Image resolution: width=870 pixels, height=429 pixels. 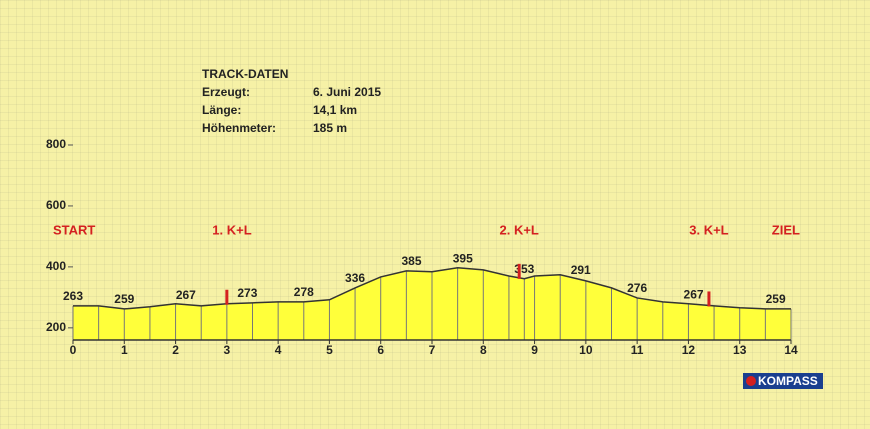 I want to click on elevation-line, so click(x=432, y=288).